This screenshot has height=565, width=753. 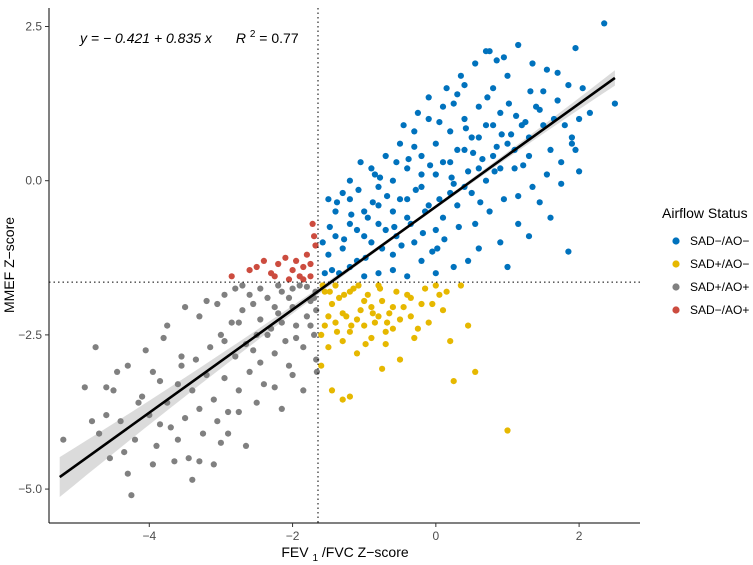 I want to click on legend-title: Airflow Status, so click(x=705, y=213).